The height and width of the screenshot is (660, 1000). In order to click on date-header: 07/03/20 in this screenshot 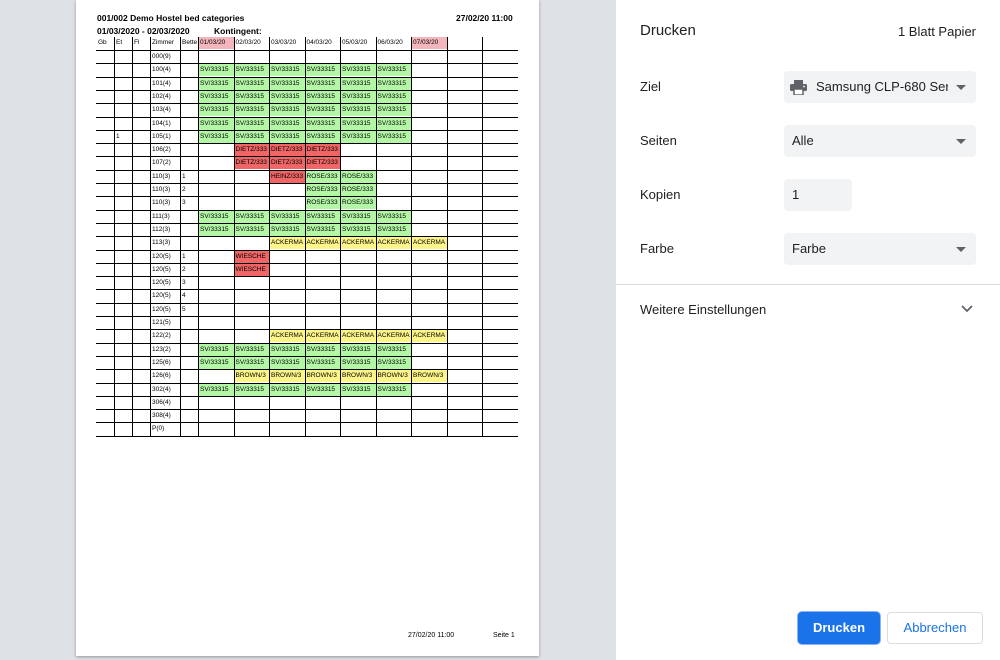, I will do `click(429, 43)`.